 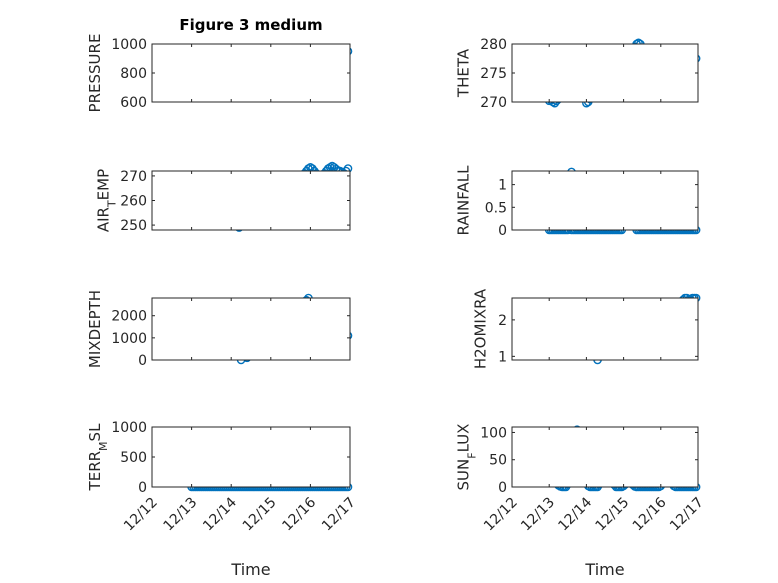 I want to click on subplot-1: 600 800 1000 PRESSURE, so click(x=219, y=73).